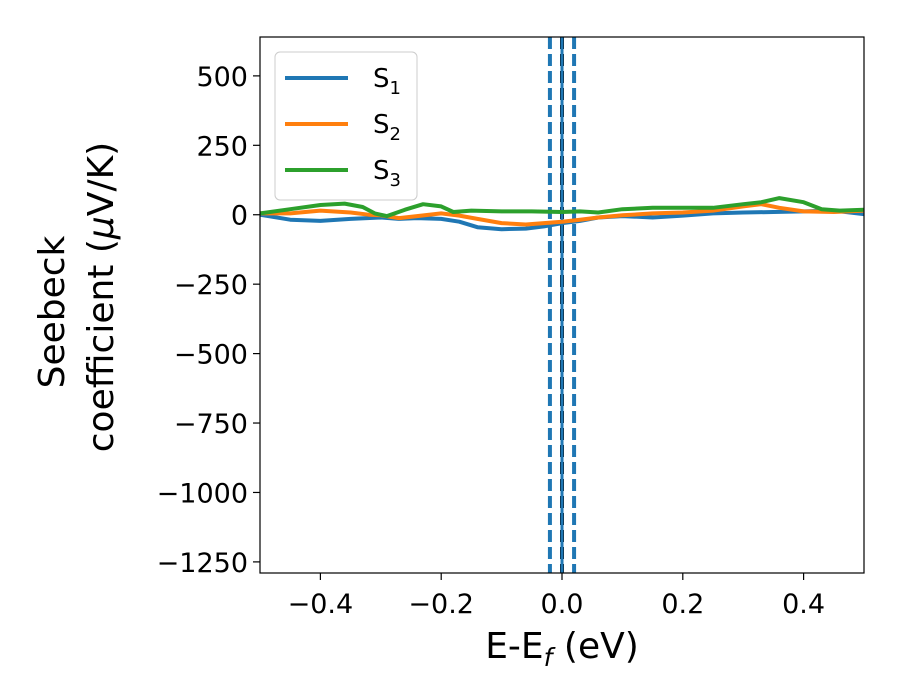 This screenshot has width=900, height=700. I want to click on x-axis-label: E-Ef (eV), so click(562, 649).